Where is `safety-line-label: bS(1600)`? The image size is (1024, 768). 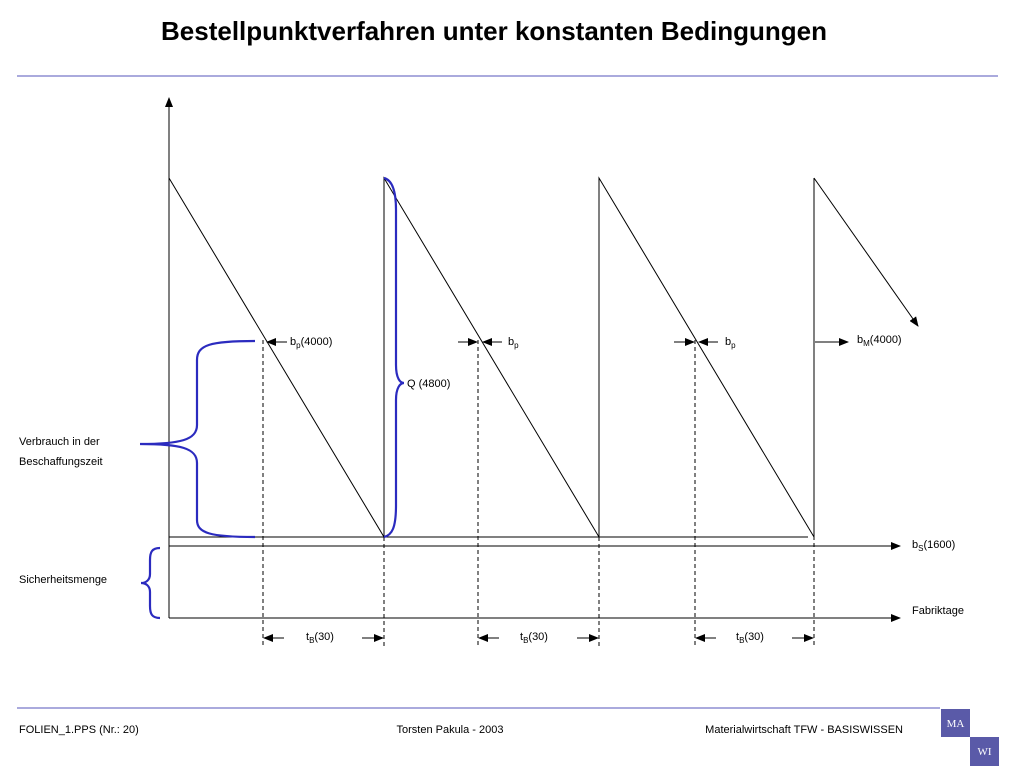
safety-line-label: bS(1600) is located at coordinates (933, 546).